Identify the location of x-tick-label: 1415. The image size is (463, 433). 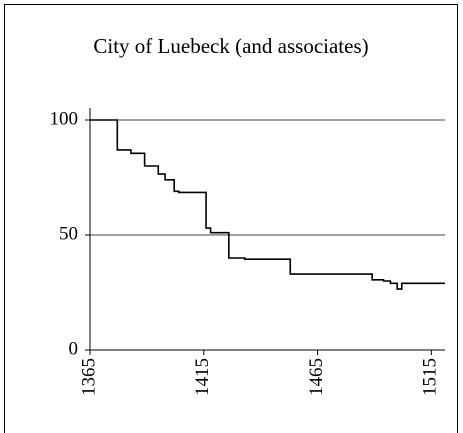
(202, 377).